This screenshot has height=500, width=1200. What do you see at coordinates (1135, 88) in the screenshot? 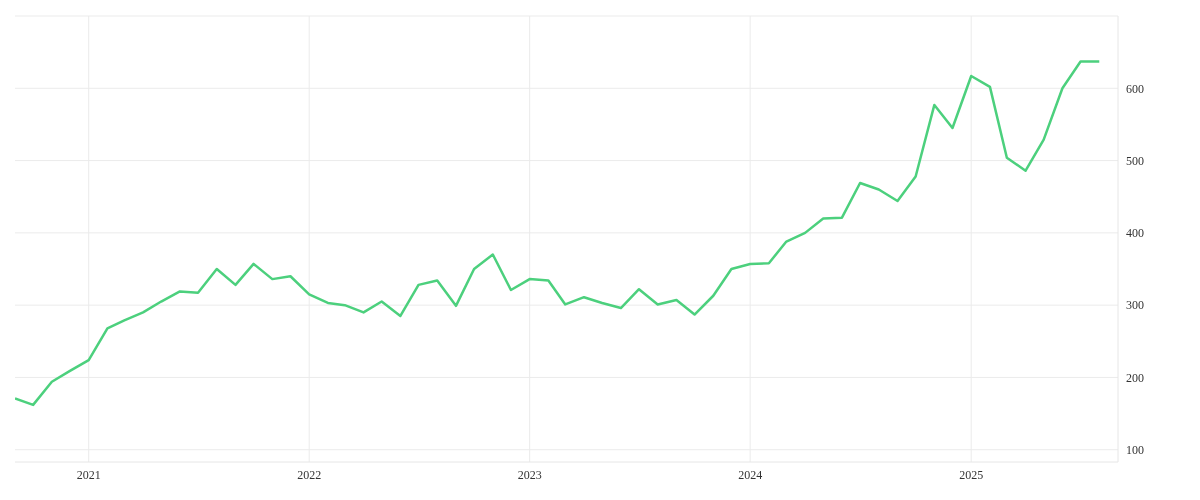
I see `y-tick-label: 600` at bounding box center [1135, 88].